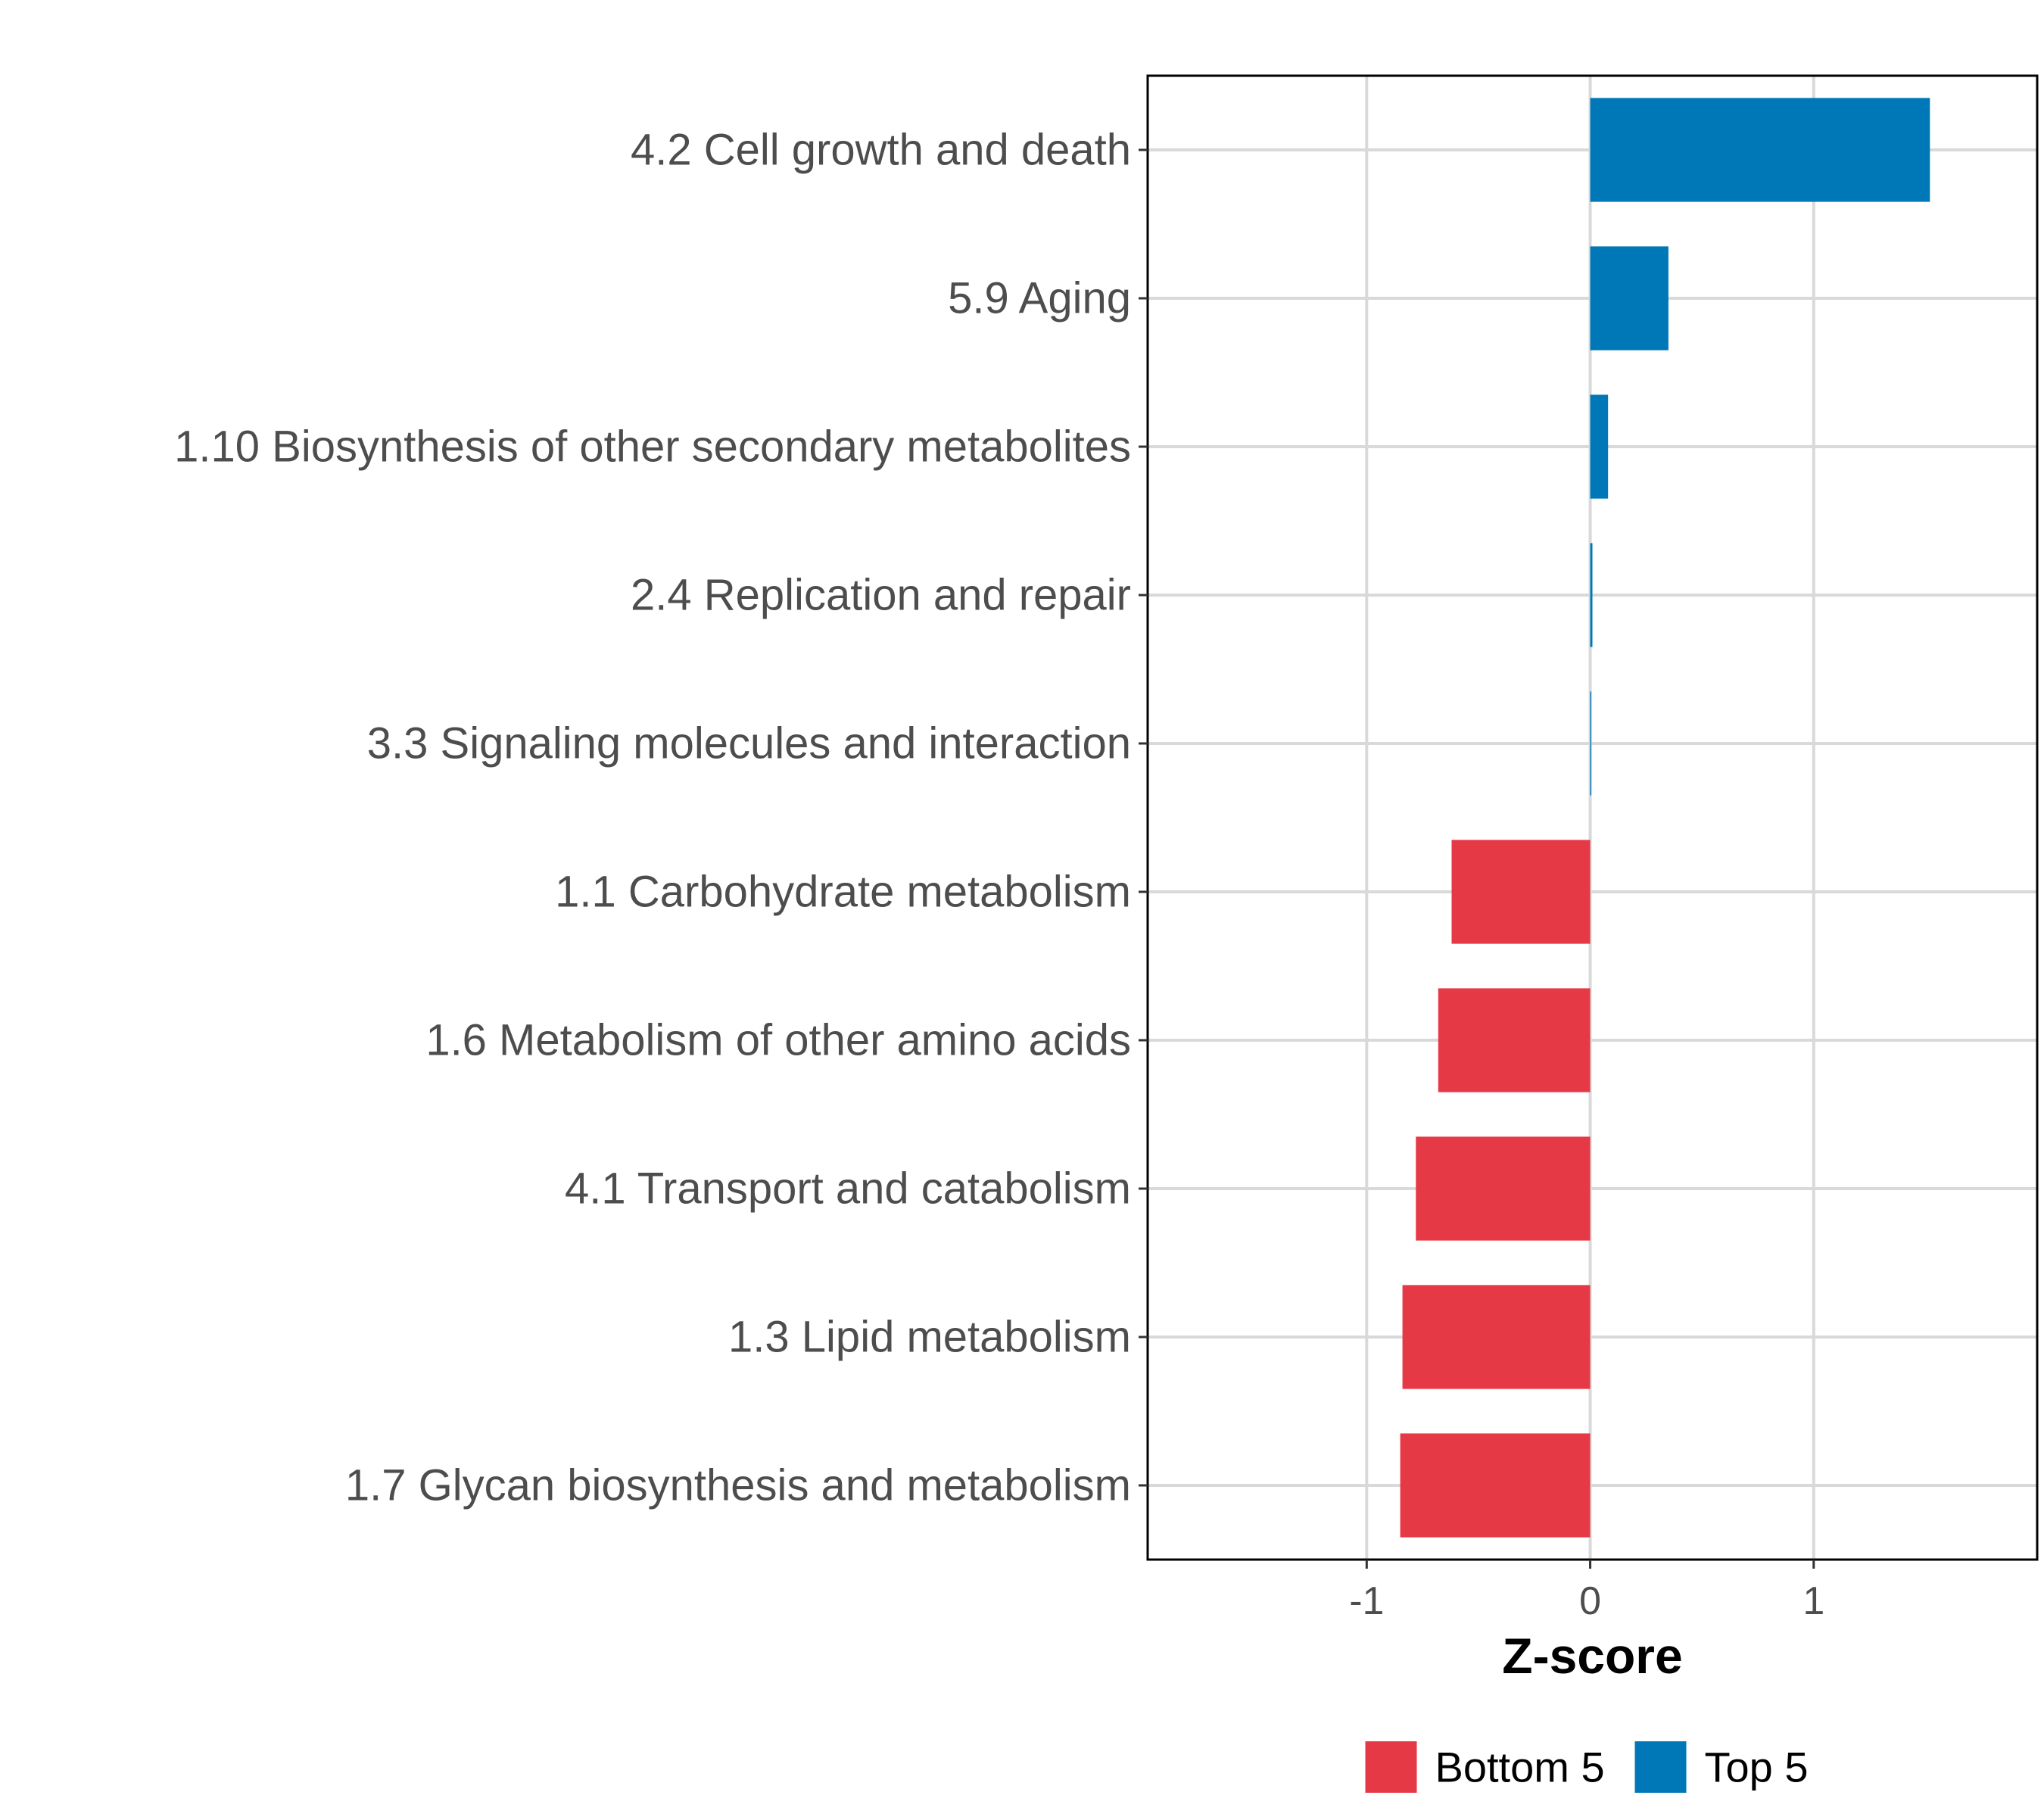 This screenshot has width=2044, height=1817. I want to click on category-label: 1.1 Carbohydrate metabolism, so click(843, 892).